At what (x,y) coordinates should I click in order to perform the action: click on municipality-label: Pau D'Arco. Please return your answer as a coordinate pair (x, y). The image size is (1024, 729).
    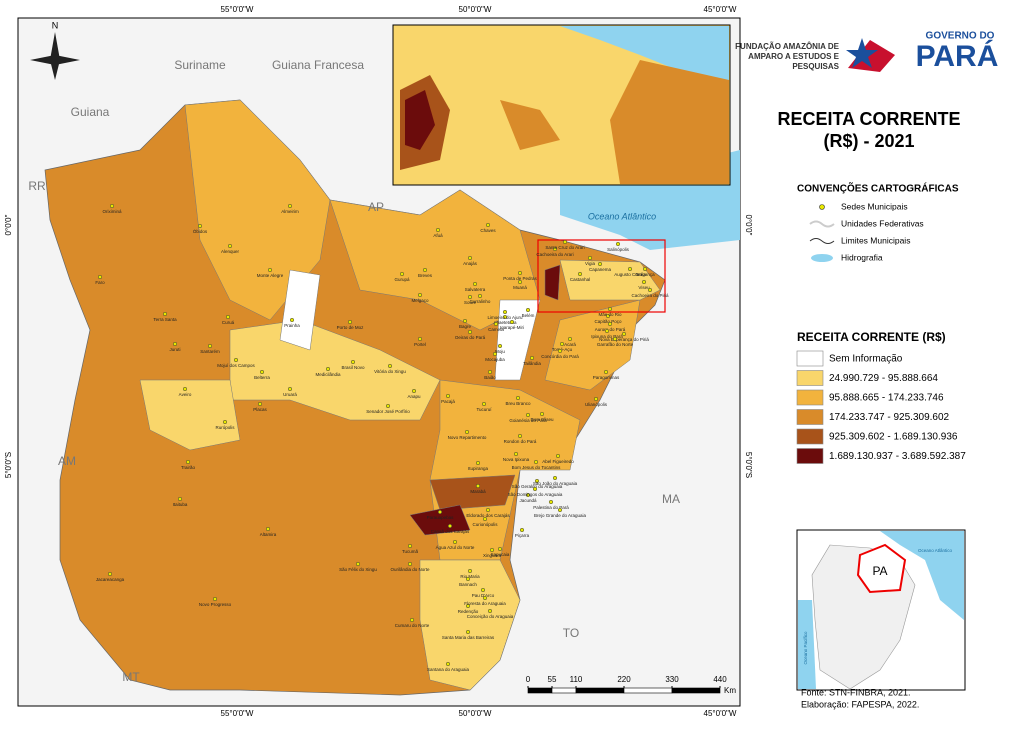
    Looking at the image, I should click on (483, 595).